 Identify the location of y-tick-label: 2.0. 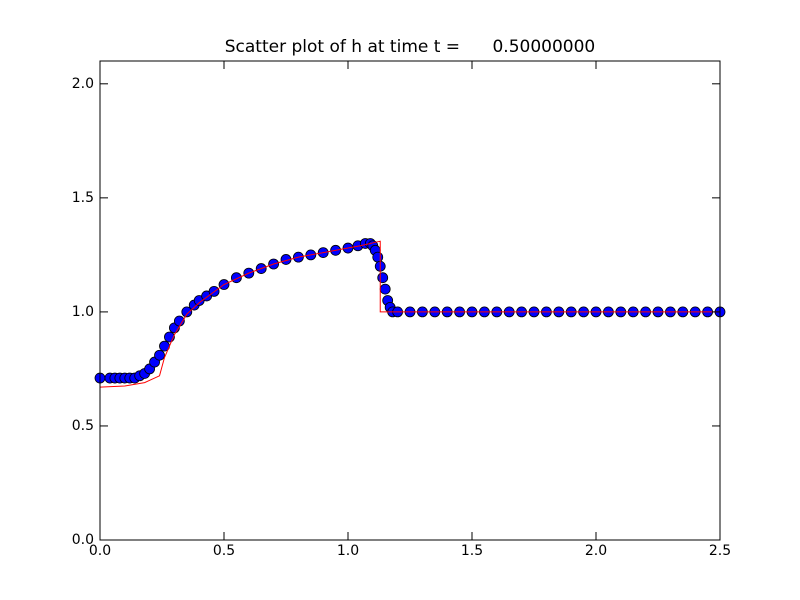
(83, 84).